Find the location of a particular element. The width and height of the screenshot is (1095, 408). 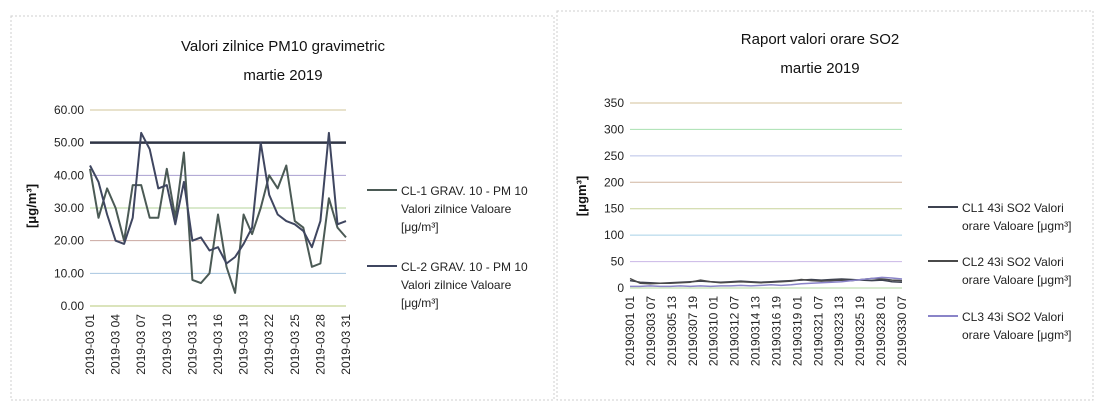

so2-series-lines is located at coordinates (766, 282).